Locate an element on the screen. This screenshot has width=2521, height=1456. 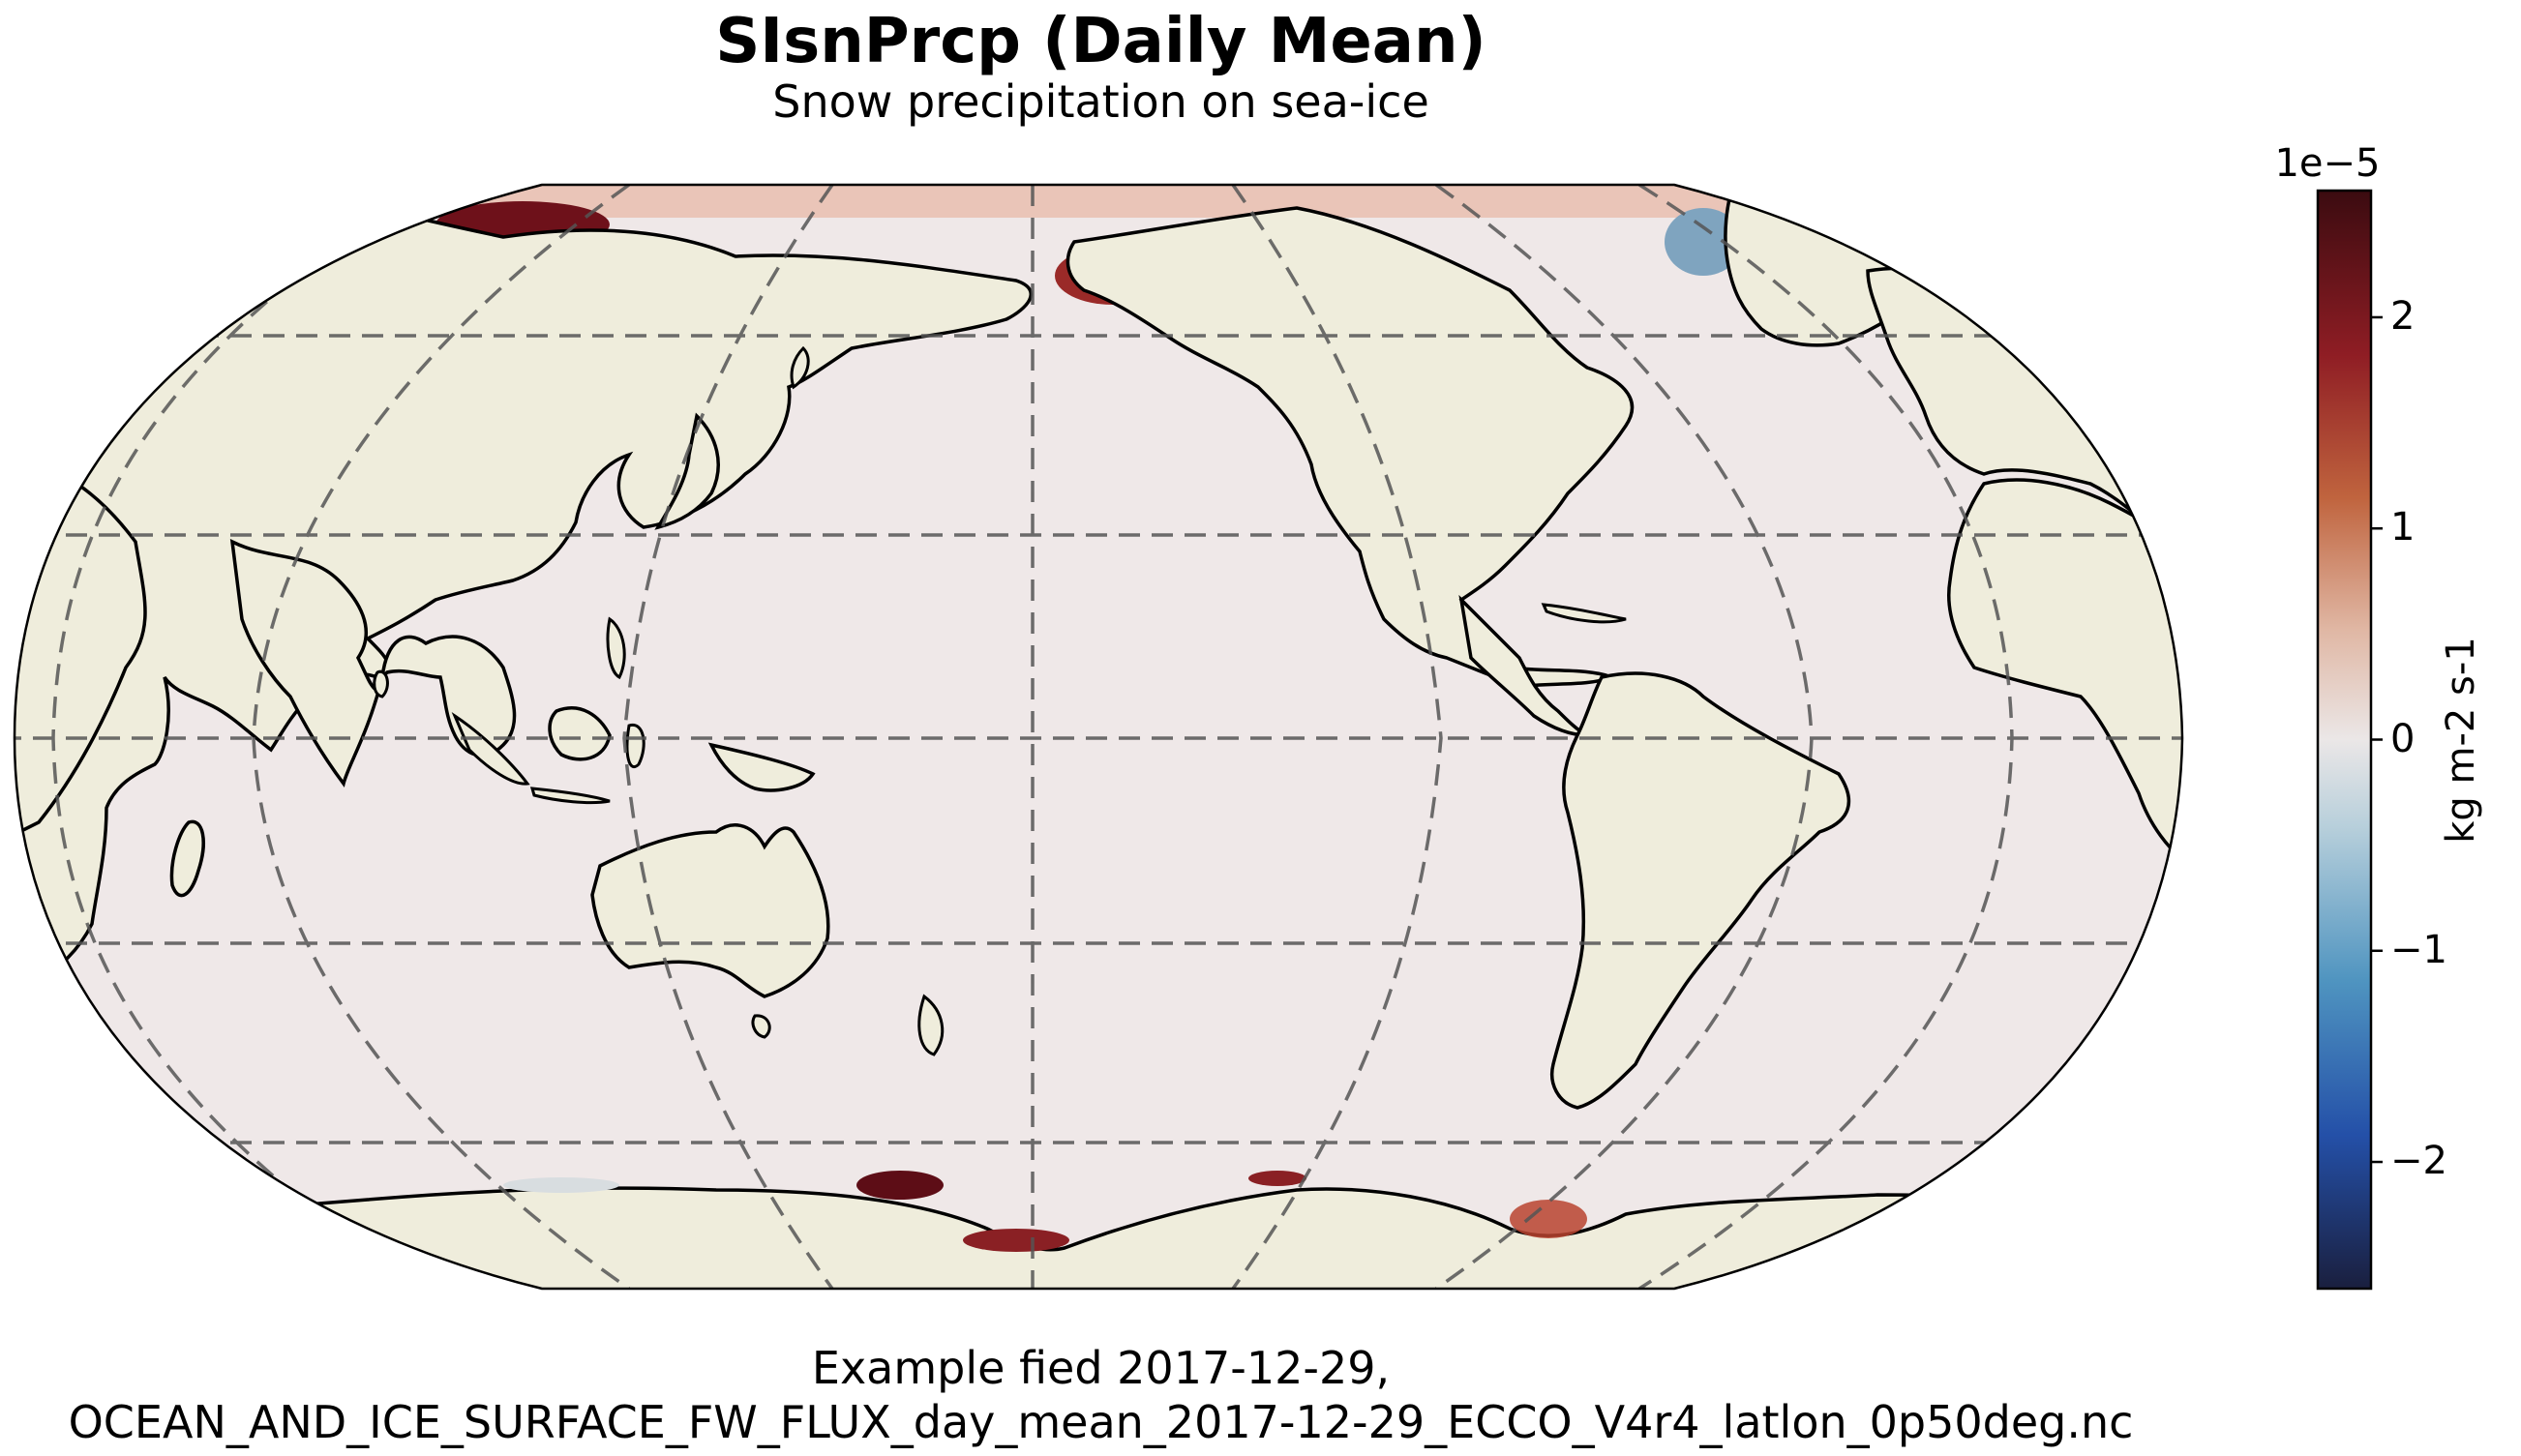
land-west-africa is located at coordinates (2064, 677).